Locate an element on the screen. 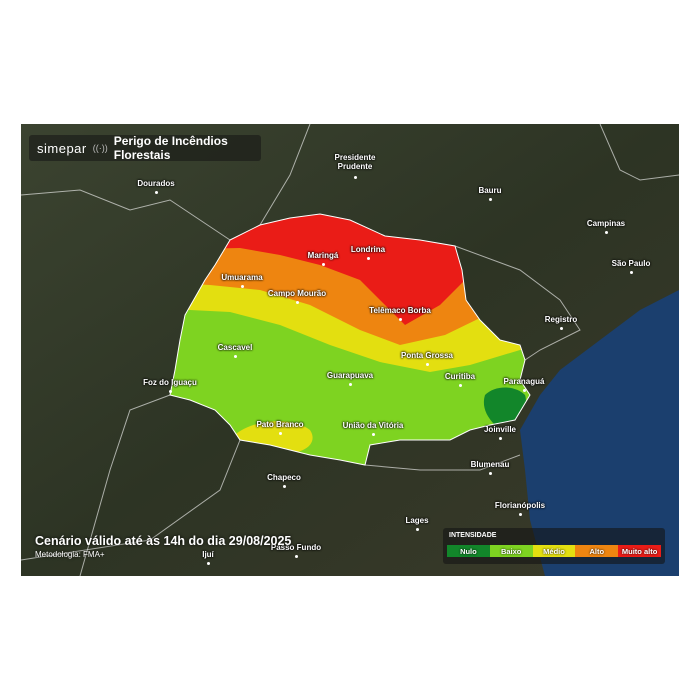  city-label: Blumenau is located at coordinates (490, 464).